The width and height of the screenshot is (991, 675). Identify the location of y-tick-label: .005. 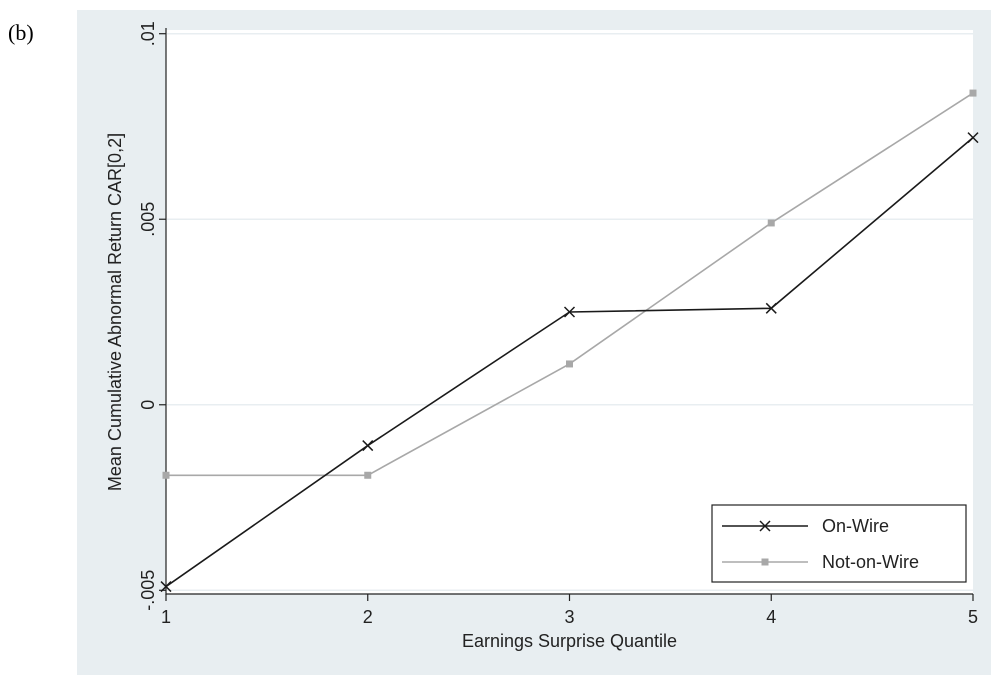
(148, 219).